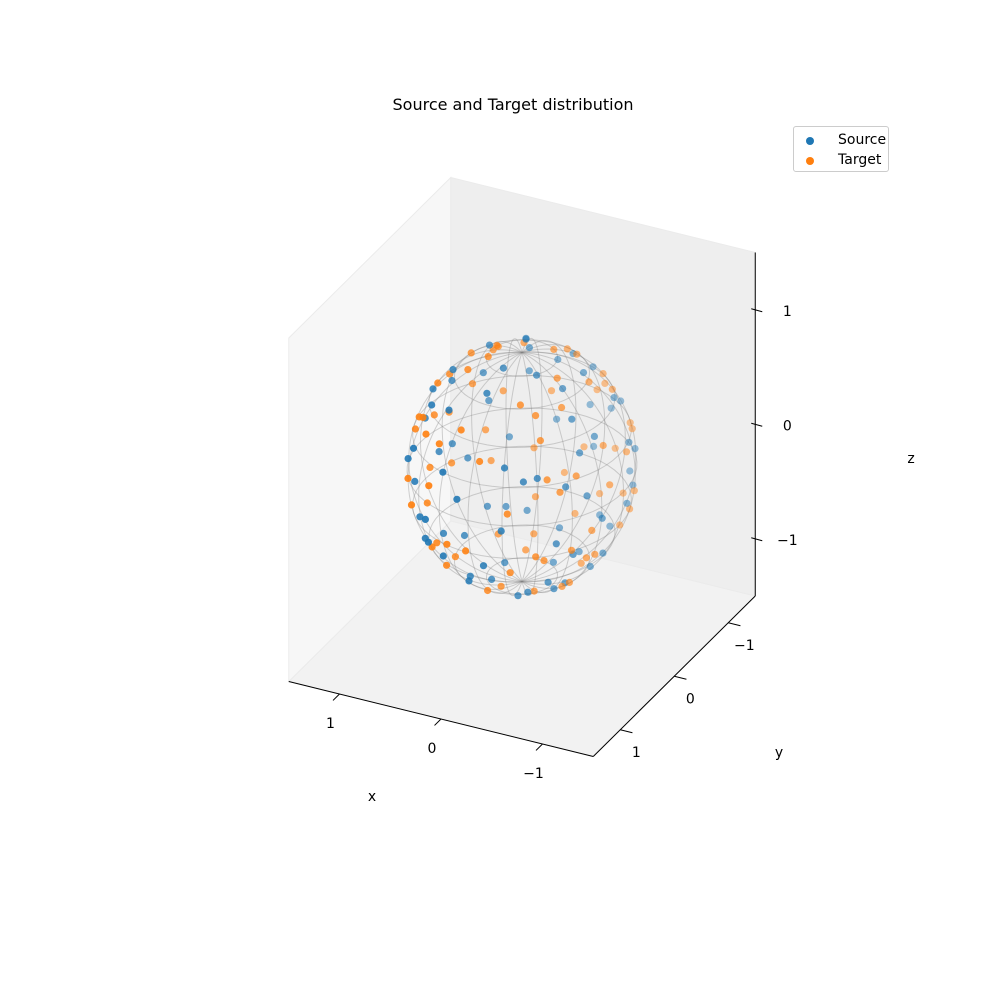 This screenshot has height=1000, width=1000. What do you see at coordinates (779, 753) in the screenshot?
I see `y-axis-label: y` at bounding box center [779, 753].